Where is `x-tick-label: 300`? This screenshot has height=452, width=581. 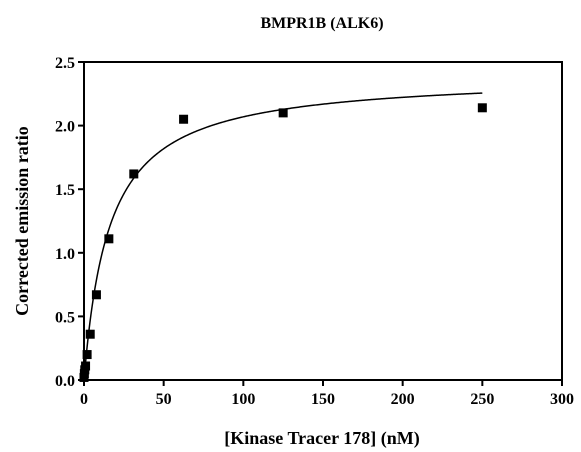
x-tick-label: 300 is located at coordinates (562, 399).